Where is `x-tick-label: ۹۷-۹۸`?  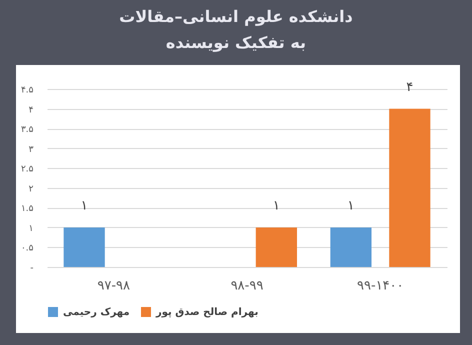 x-tick-label: ۹۷-۹۸ is located at coordinates (113, 286).